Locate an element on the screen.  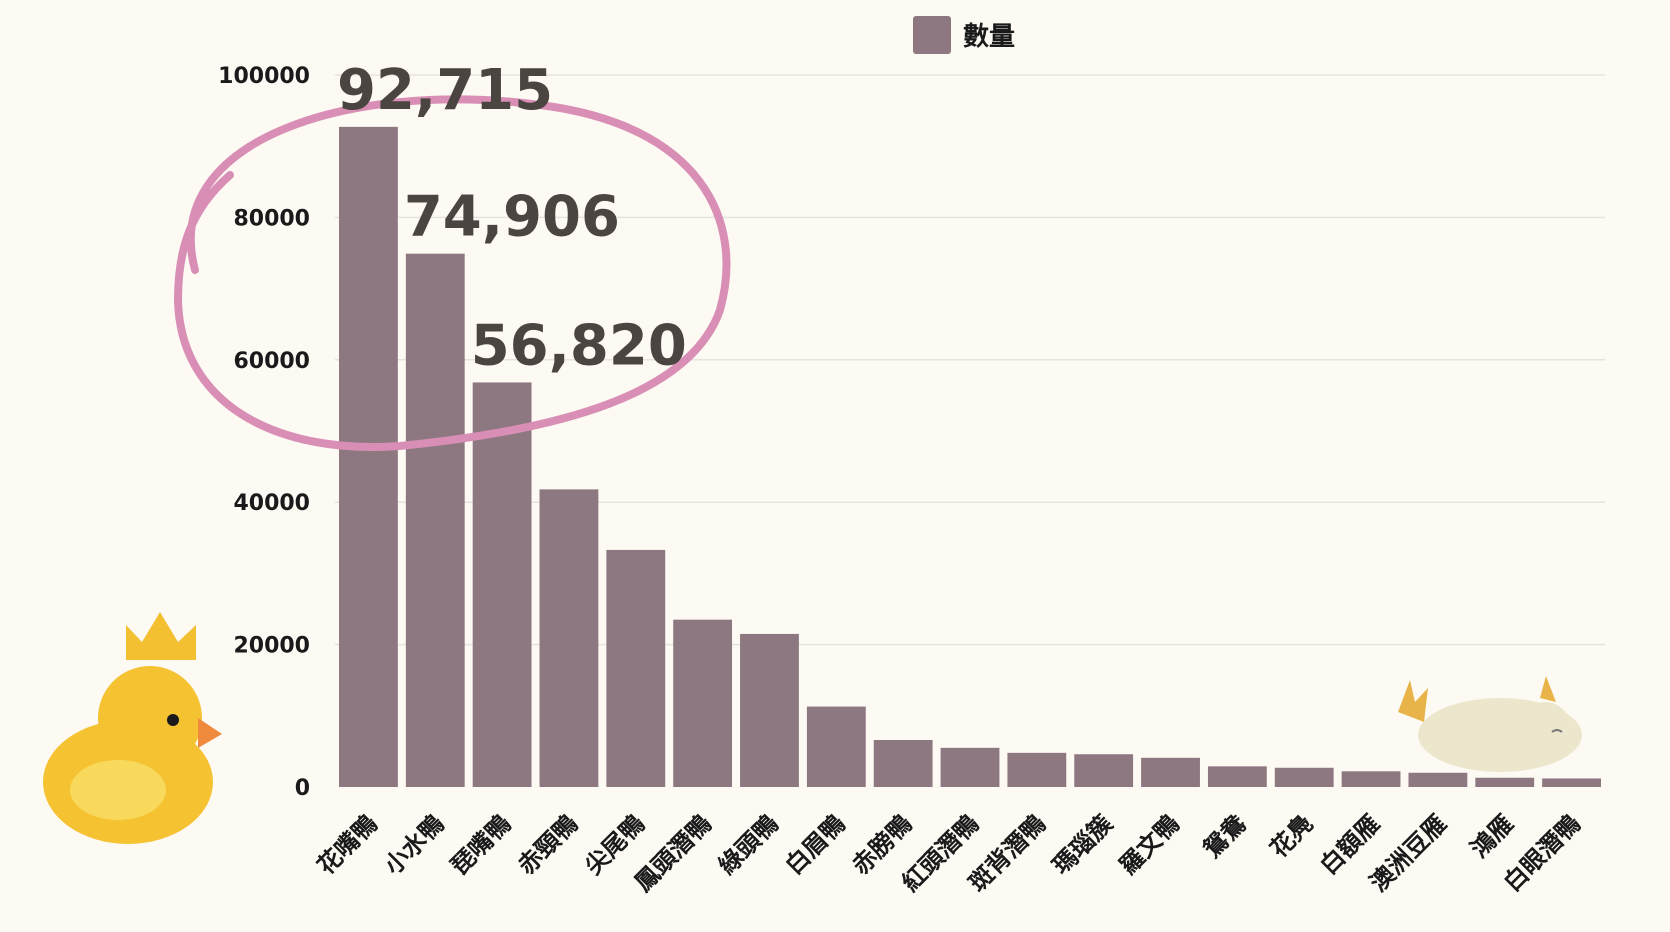
x-category-label: 瑪瑙簇 is located at coordinates (1082, 844).